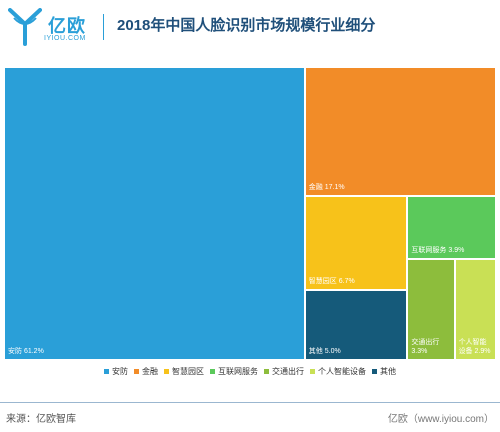 This screenshot has height=432, width=500. What do you see at coordinates (250, 402) in the screenshot?
I see `footer-divider` at bounding box center [250, 402].